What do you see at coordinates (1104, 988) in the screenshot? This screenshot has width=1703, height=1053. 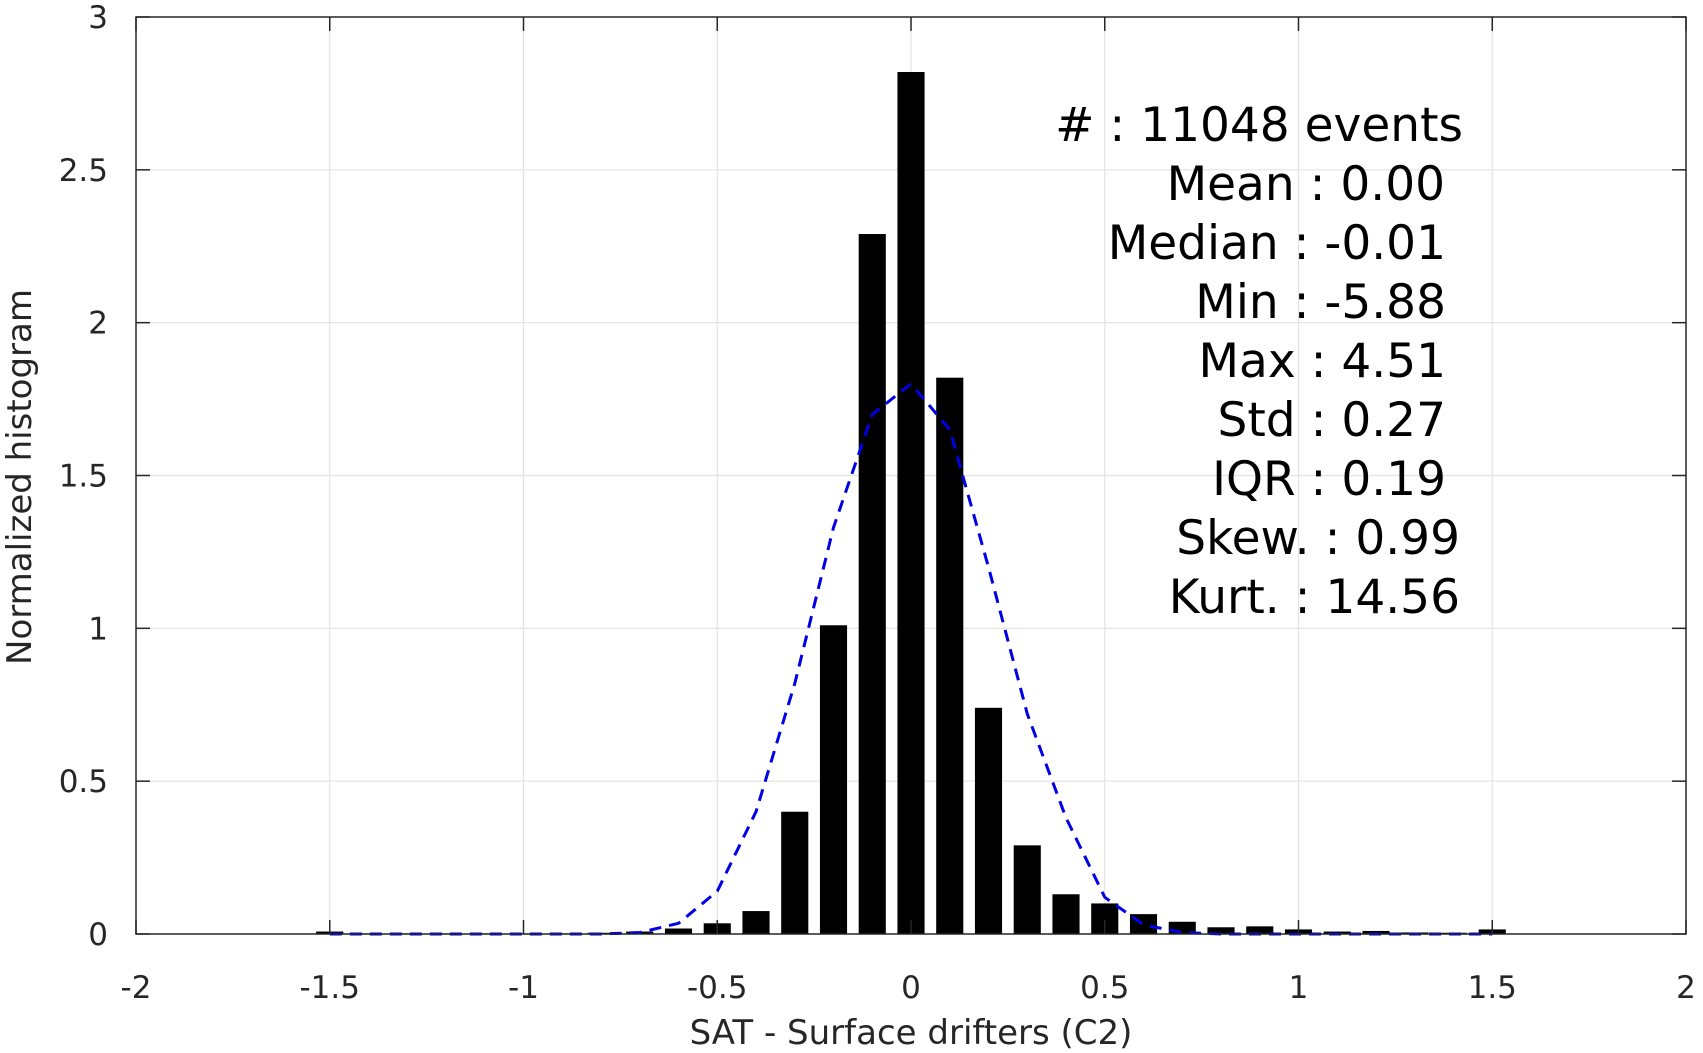 I see `x-tick-label: 0.5` at bounding box center [1104, 988].